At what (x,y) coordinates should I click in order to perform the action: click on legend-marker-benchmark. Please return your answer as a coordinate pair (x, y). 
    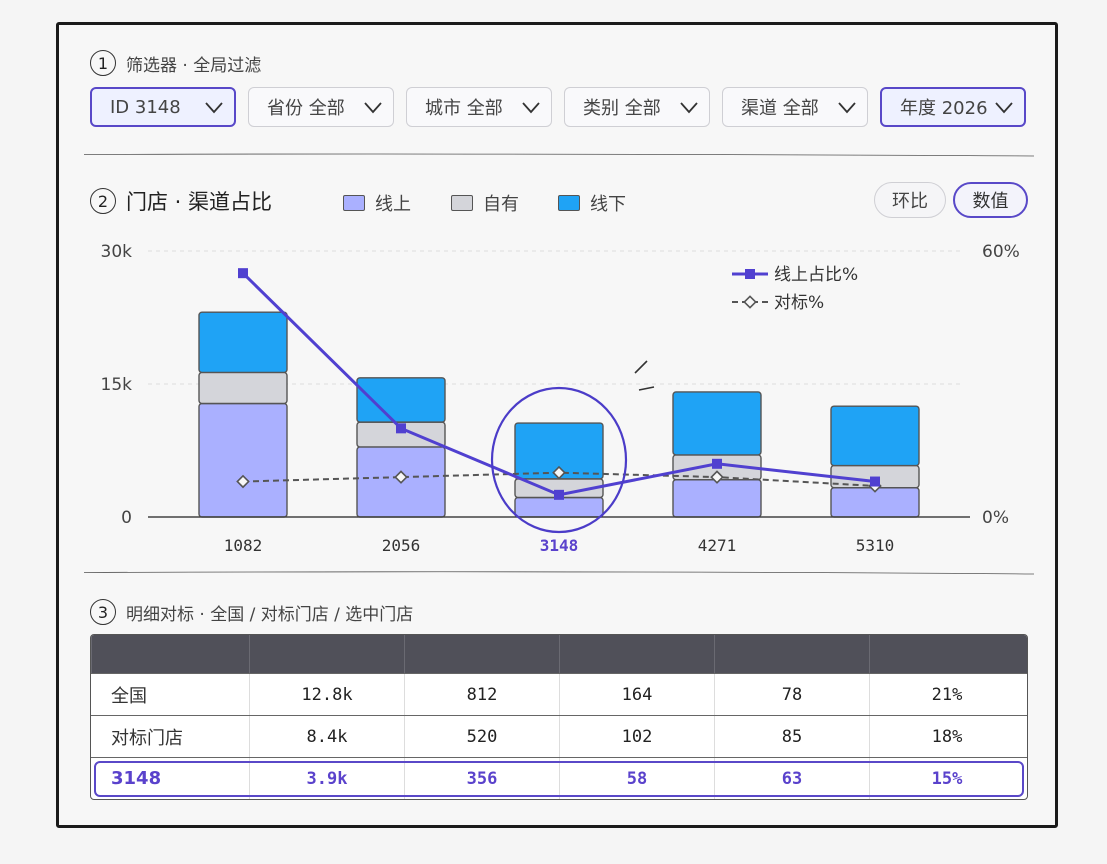
    Looking at the image, I should click on (750, 302).